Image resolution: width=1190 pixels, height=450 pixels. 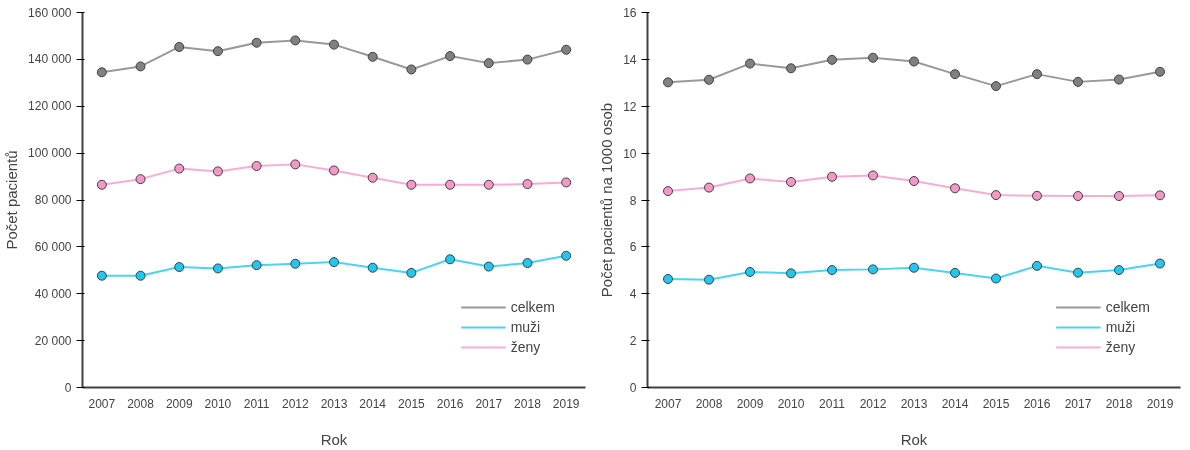 What do you see at coordinates (633, 200) in the screenshot?
I see `y-tick-label: 8` at bounding box center [633, 200].